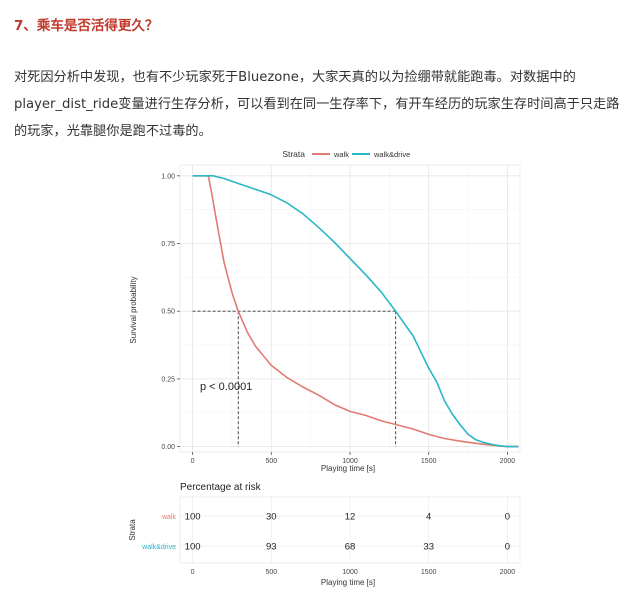 This screenshot has width=640, height=598. What do you see at coordinates (168, 176) in the screenshot?
I see `y-tick-label: 1.00` at bounding box center [168, 176].